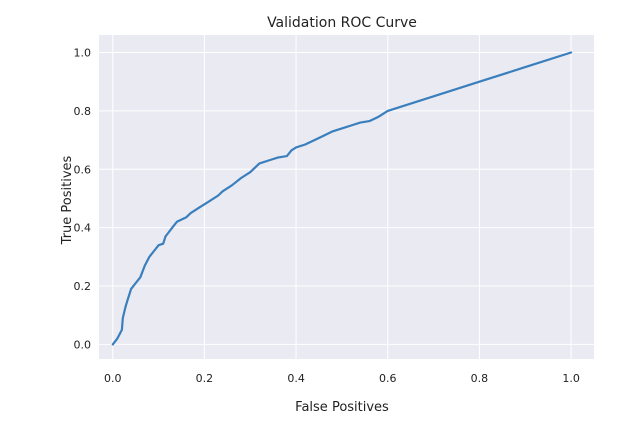 Image resolution: width=627 pixels, height=432 pixels. What do you see at coordinates (83, 228) in the screenshot?
I see `y-tick-label: 0.4` at bounding box center [83, 228].